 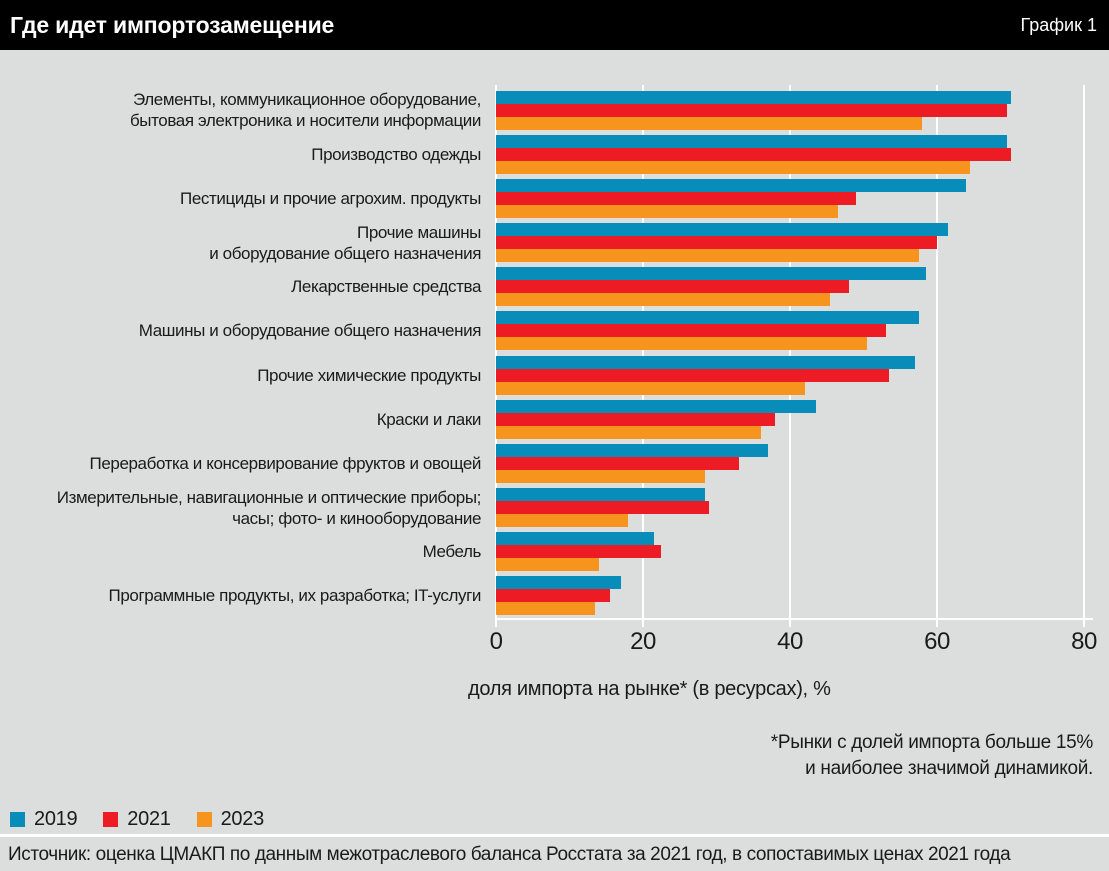 I want to click on divider-line, so click(x=554, y=835).